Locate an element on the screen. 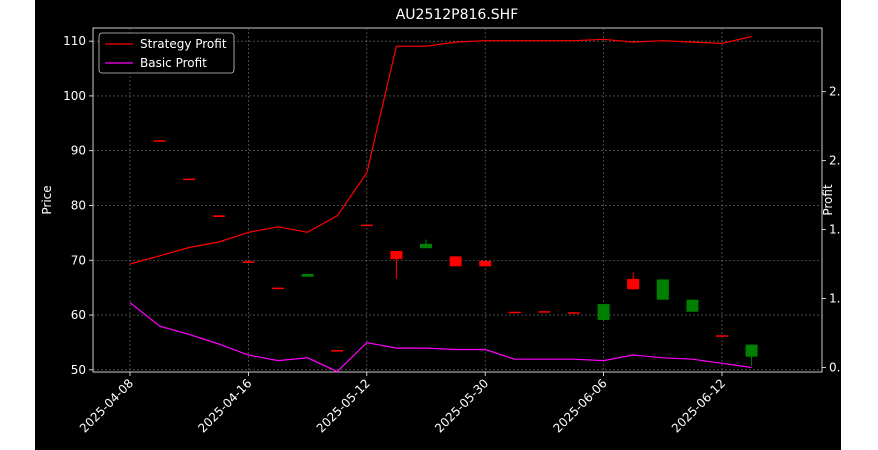 Image resolution: width=878 pixels, height=450 pixels. y-axis-left: 50 60 70 80 90 100 110 is located at coordinates (78, 205).